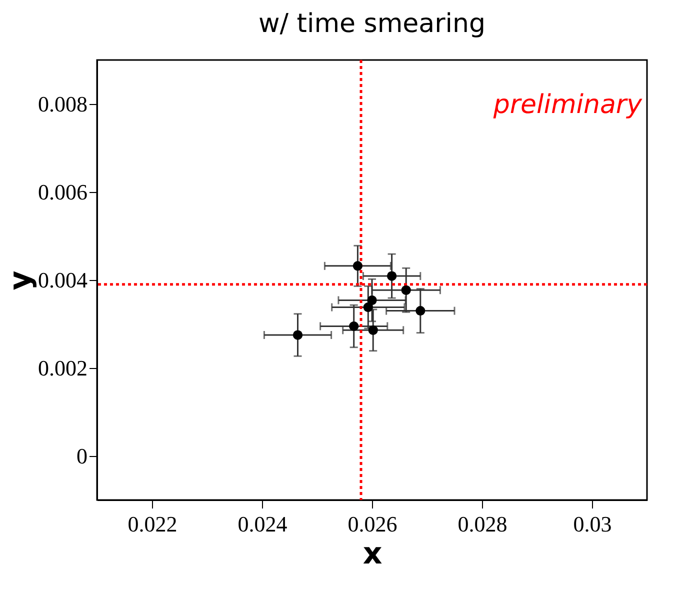 This screenshot has width=673, height=611. I want to click on x-tick-label: 0.03, so click(592, 524).